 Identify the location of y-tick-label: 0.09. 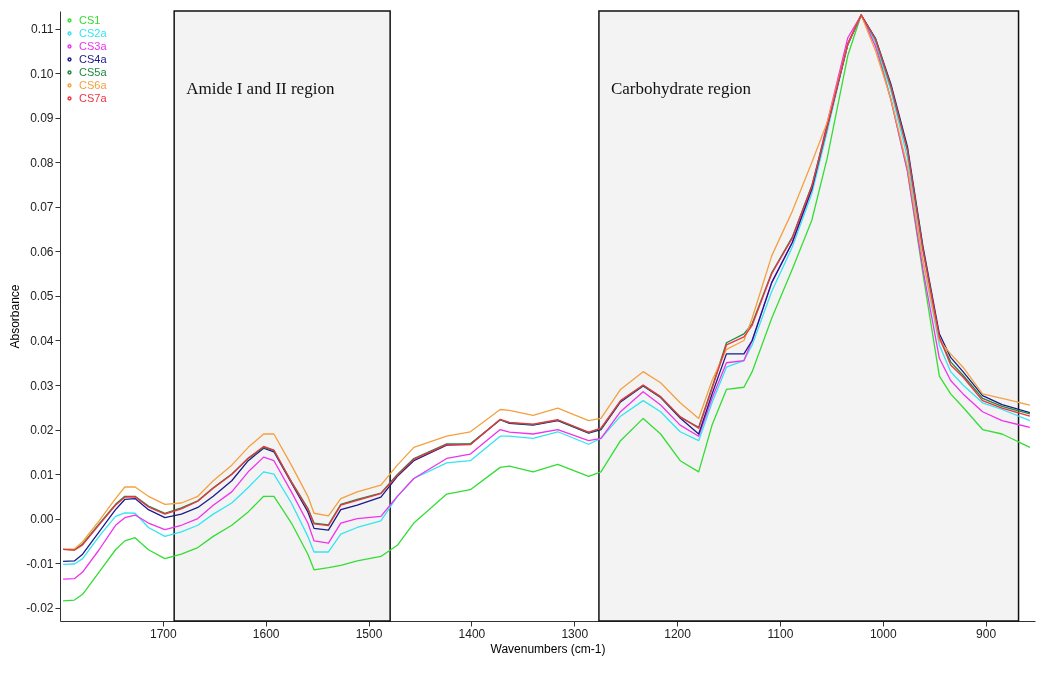
(42, 118).